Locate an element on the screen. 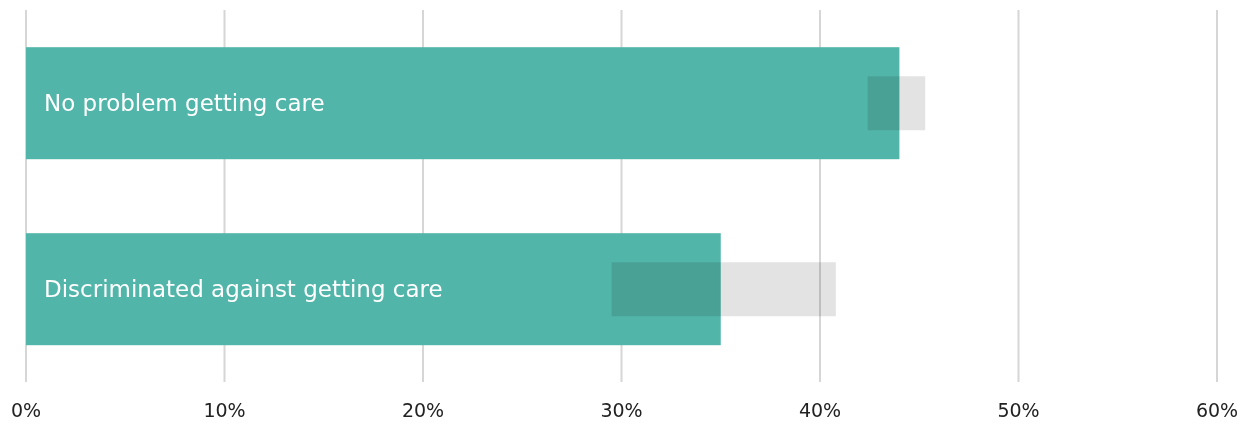  x-tick-label: 10% is located at coordinates (224, 410).